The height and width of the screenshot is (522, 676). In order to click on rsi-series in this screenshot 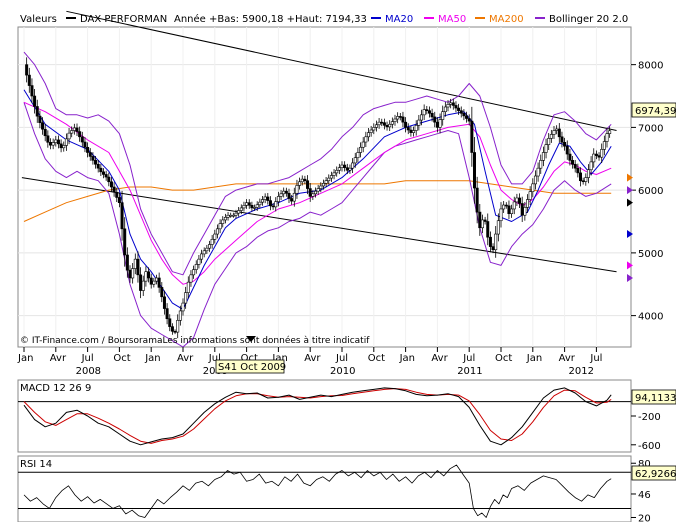, I will do `click(324, 491)`.